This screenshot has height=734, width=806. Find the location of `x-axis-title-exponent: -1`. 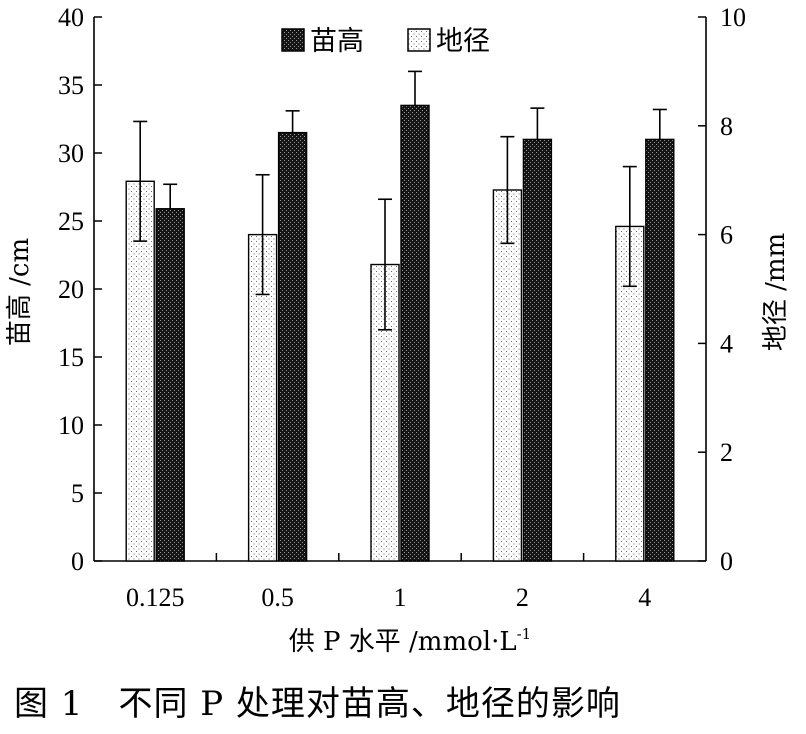

x-axis-title-exponent: -1 is located at coordinates (524, 634).